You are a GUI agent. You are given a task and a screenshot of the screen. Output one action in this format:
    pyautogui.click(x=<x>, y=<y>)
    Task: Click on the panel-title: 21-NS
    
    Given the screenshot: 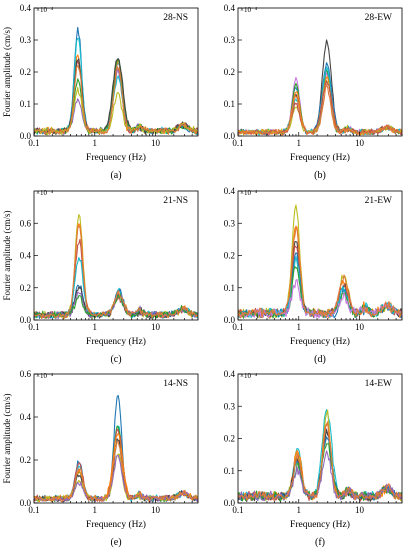 What is the action you would take?
    pyautogui.click(x=175, y=201)
    